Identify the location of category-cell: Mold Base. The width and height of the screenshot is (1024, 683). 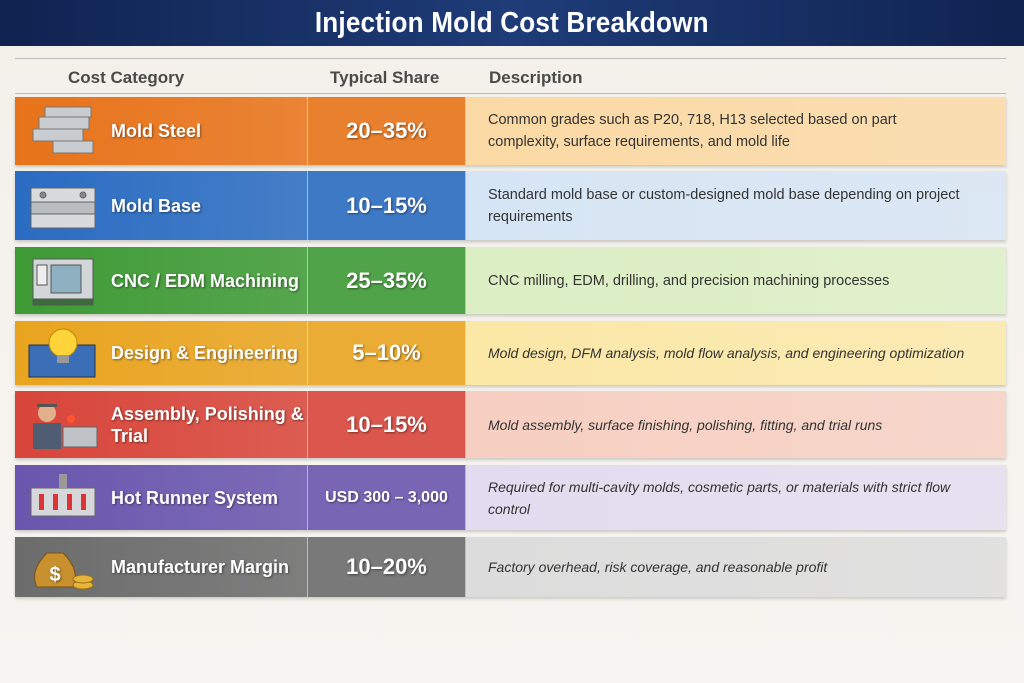
(161, 205).